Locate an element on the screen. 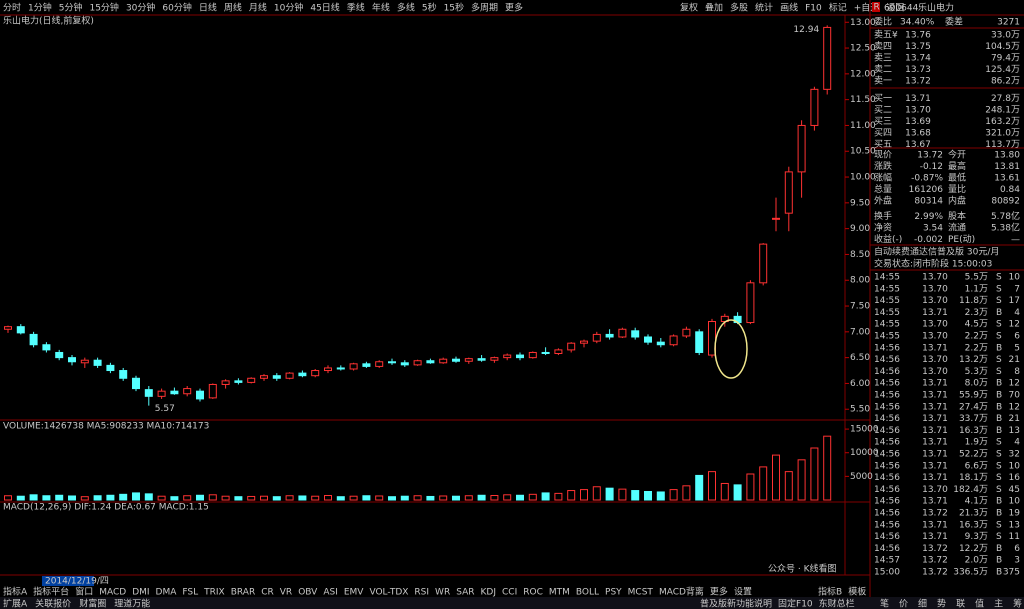 The width and height of the screenshot is (1024, 609). toolbar-button: 返回 is located at coordinates (895, 8).